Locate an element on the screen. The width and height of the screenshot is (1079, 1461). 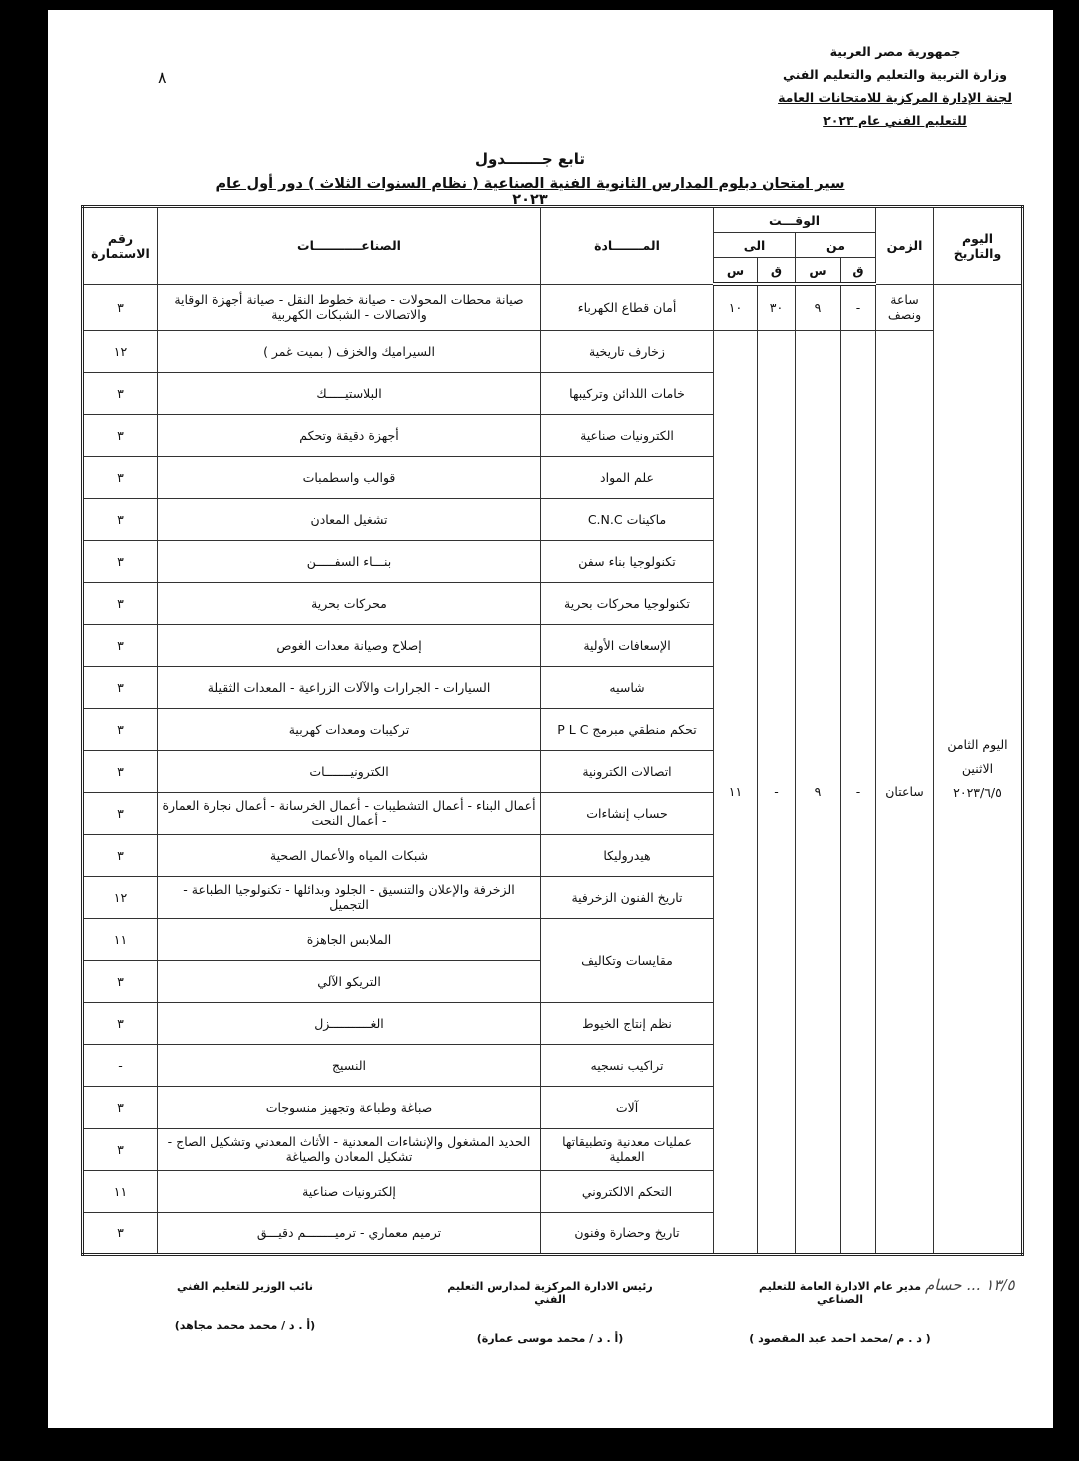
to-minute-cell: - is located at coordinates (776, 792).